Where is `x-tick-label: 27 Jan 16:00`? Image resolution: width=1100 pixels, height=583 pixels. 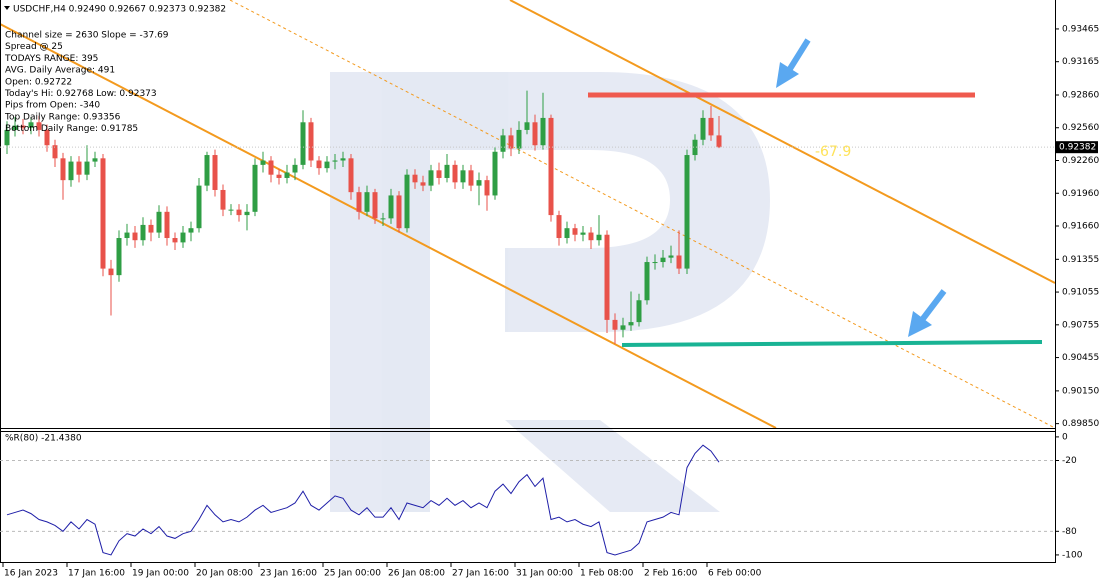 x-tick-label: 27 Jan 16:00 is located at coordinates (480, 574).